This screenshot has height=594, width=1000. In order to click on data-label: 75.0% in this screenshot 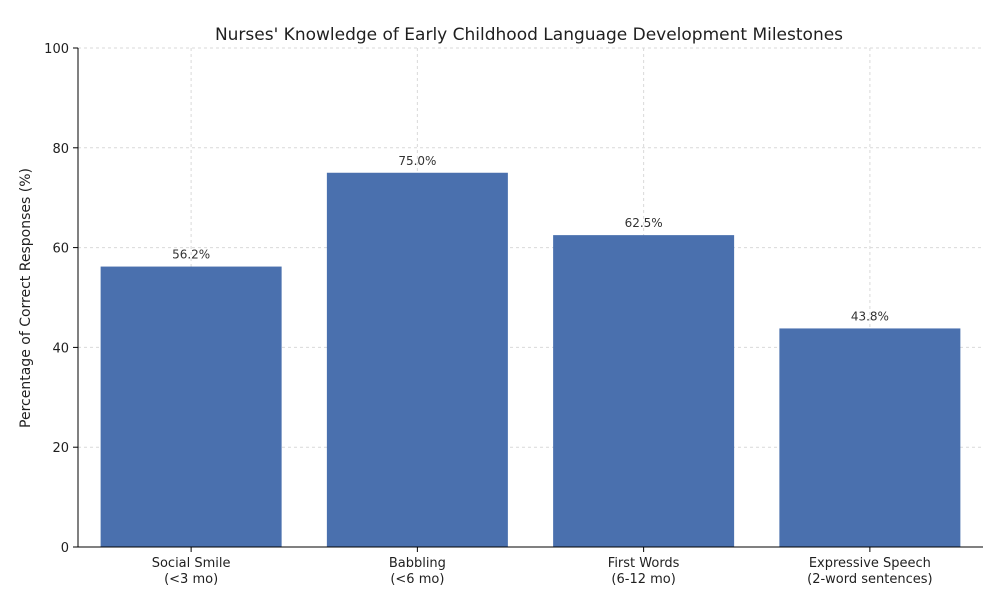, I will do `click(417, 161)`.